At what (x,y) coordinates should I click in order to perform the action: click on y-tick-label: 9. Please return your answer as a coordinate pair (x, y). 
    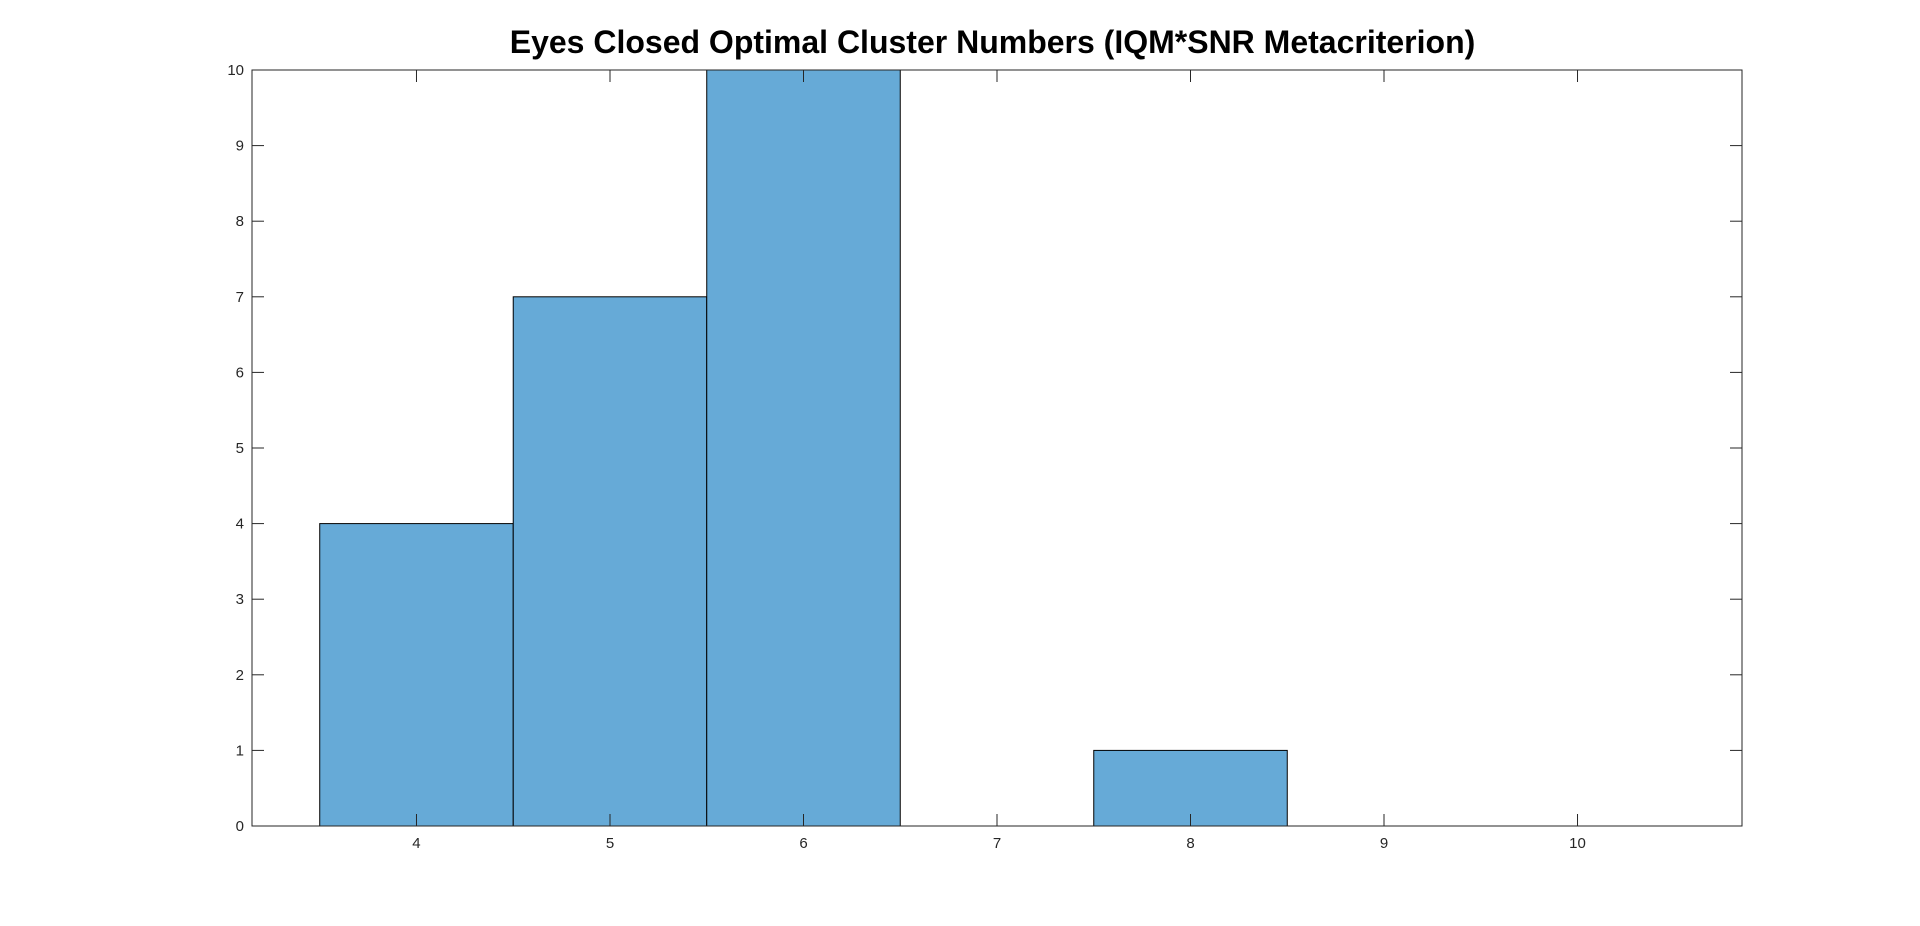
    Looking at the image, I should click on (240, 146).